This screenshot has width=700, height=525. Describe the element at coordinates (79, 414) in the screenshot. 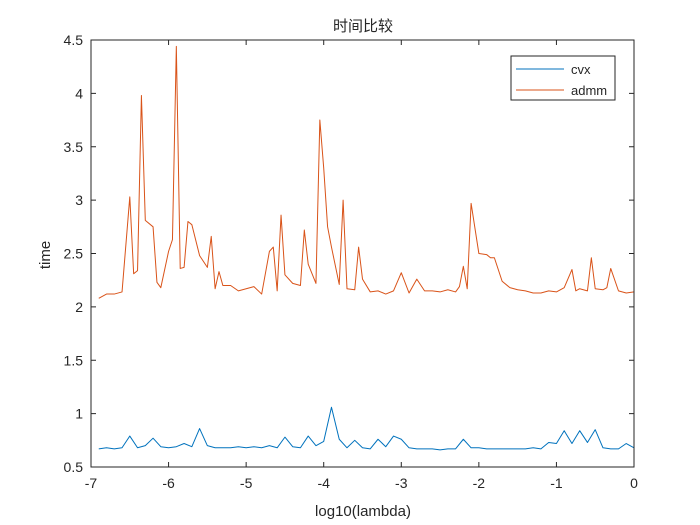

I see `y-tick-label: 1` at that location.